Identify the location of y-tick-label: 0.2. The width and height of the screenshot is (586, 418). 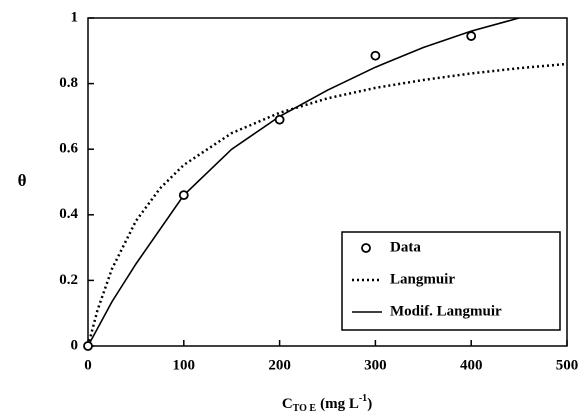
(68, 280).